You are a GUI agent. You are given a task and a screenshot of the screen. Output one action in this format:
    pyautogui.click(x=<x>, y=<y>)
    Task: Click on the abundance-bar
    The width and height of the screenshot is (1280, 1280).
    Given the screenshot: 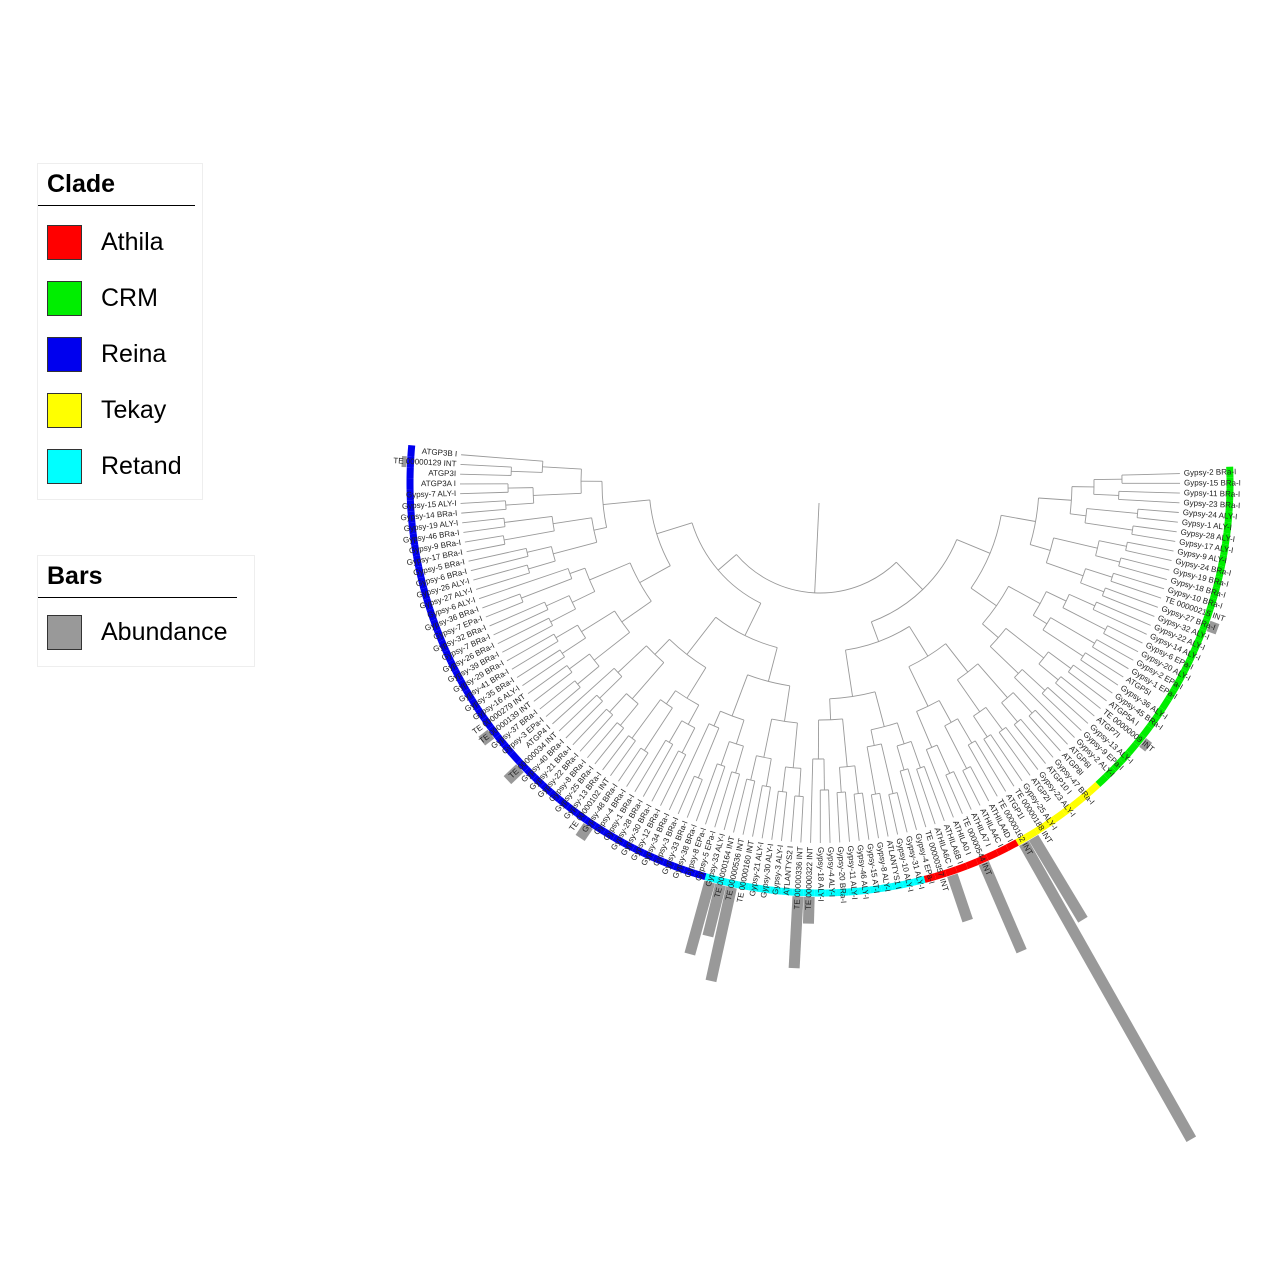 What is the action you would take?
    pyautogui.click(x=486, y=737)
    